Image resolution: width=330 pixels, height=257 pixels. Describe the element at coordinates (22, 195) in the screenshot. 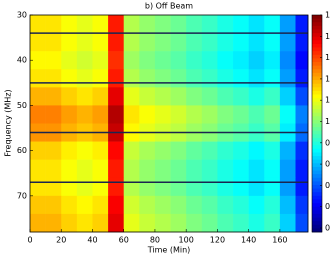

I see `y-tick-label: 70` at that location.